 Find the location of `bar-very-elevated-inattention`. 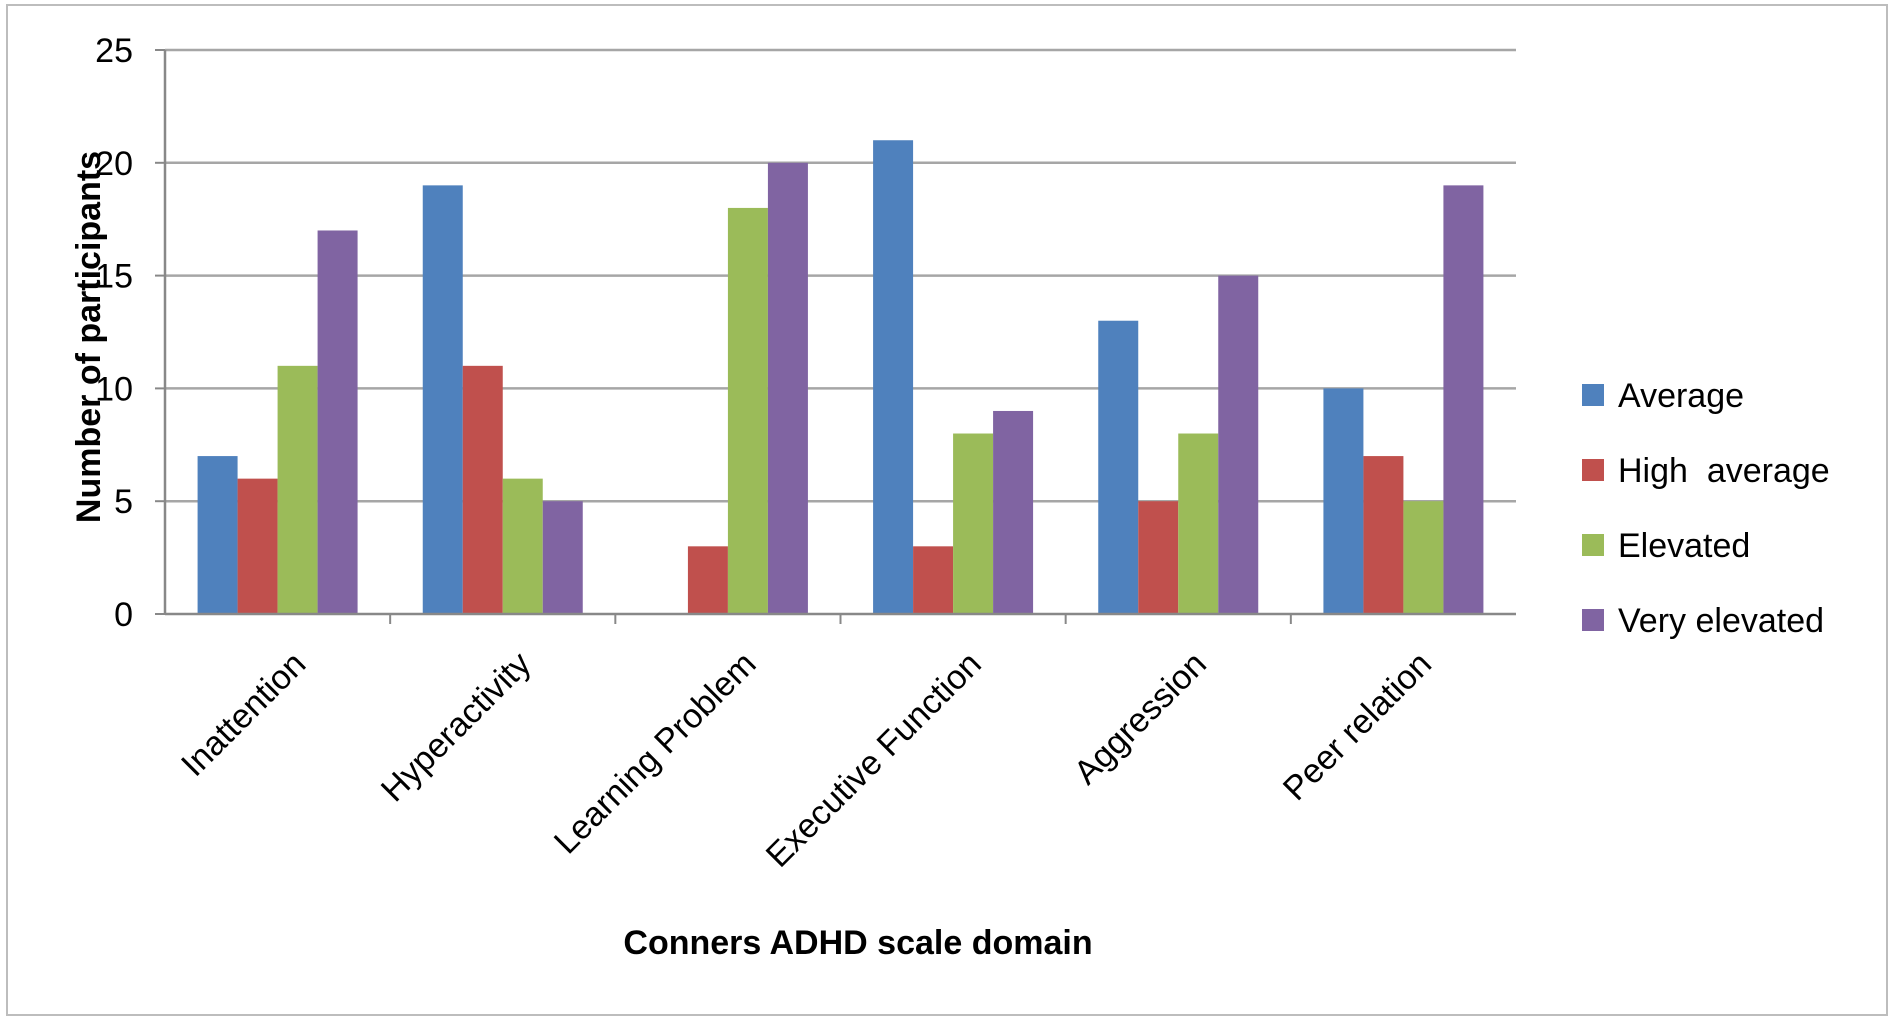

bar-very-elevated-inattention is located at coordinates (337, 422).